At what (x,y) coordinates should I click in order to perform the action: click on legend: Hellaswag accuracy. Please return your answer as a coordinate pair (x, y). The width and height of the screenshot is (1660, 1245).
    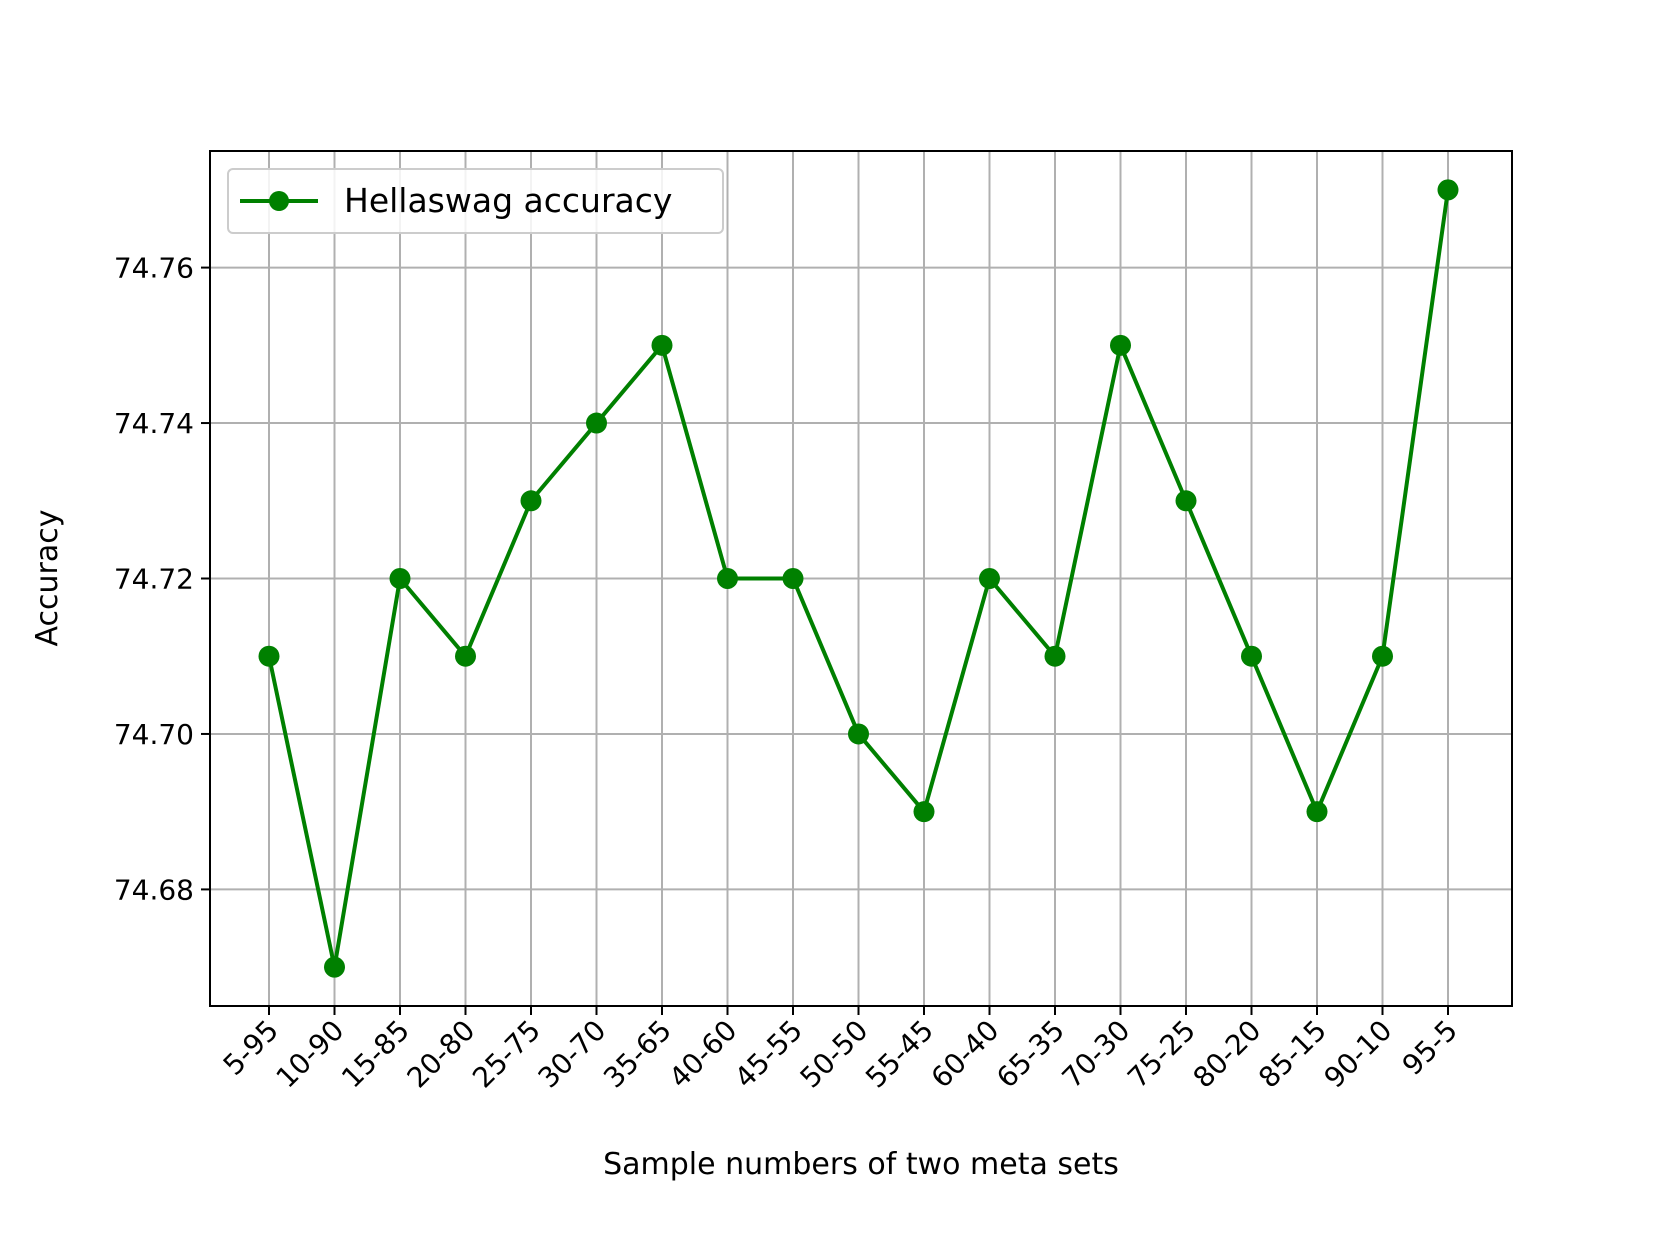
    Looking at the image, I should click on (475, 201).